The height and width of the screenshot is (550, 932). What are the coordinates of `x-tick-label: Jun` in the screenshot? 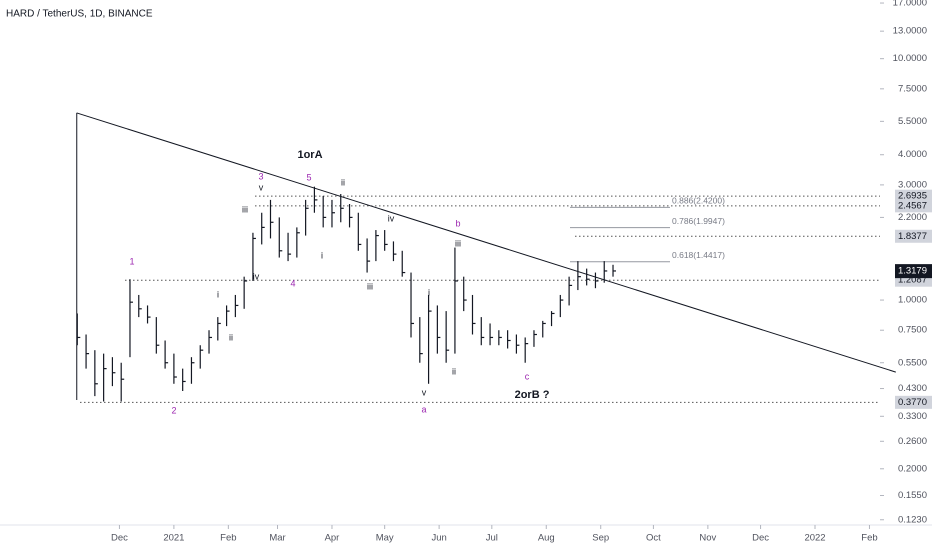 It's located at (438, 538).